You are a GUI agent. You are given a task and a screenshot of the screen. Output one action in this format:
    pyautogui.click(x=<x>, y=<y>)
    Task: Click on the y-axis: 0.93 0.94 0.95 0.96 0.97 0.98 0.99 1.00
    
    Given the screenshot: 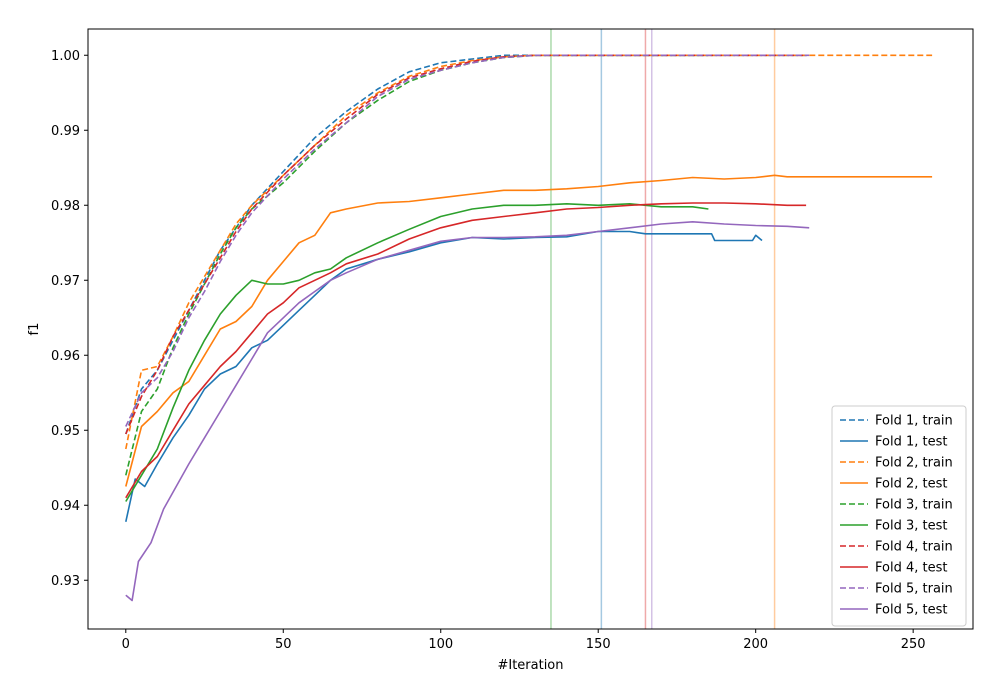 What is the action you would take?
    pyautogui.click(x=69, y=319)
    